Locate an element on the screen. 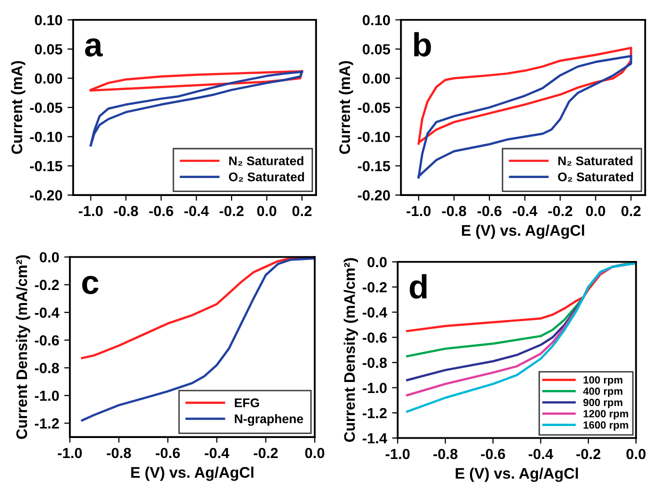 This screenshot has height=484, width=653. legend-label: 100 rpm is located at coordinates (603, 381).